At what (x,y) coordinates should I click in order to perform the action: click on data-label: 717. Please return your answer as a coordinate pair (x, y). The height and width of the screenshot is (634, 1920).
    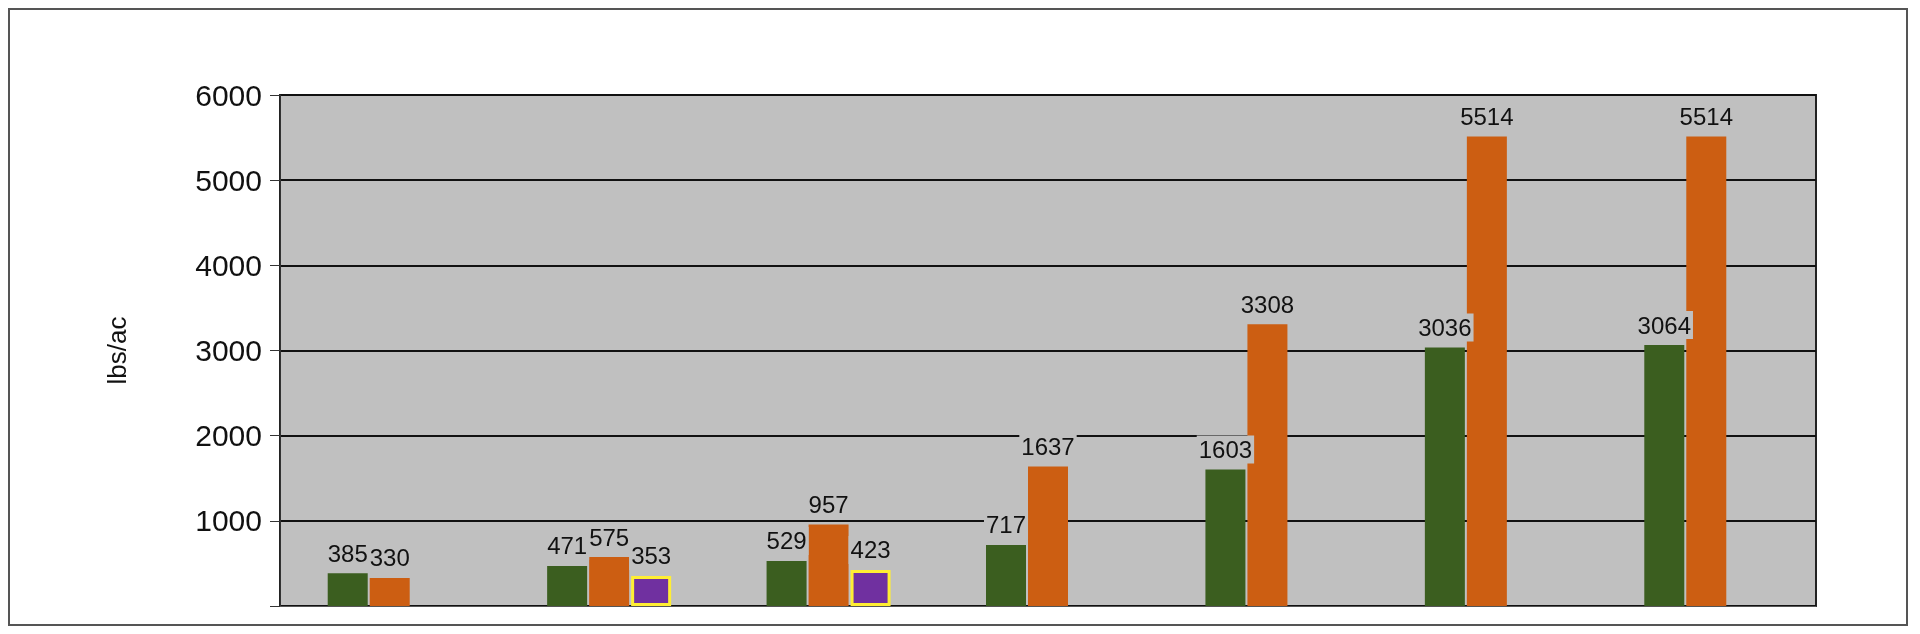
    Looking at the image, I should click on (1006, 525).